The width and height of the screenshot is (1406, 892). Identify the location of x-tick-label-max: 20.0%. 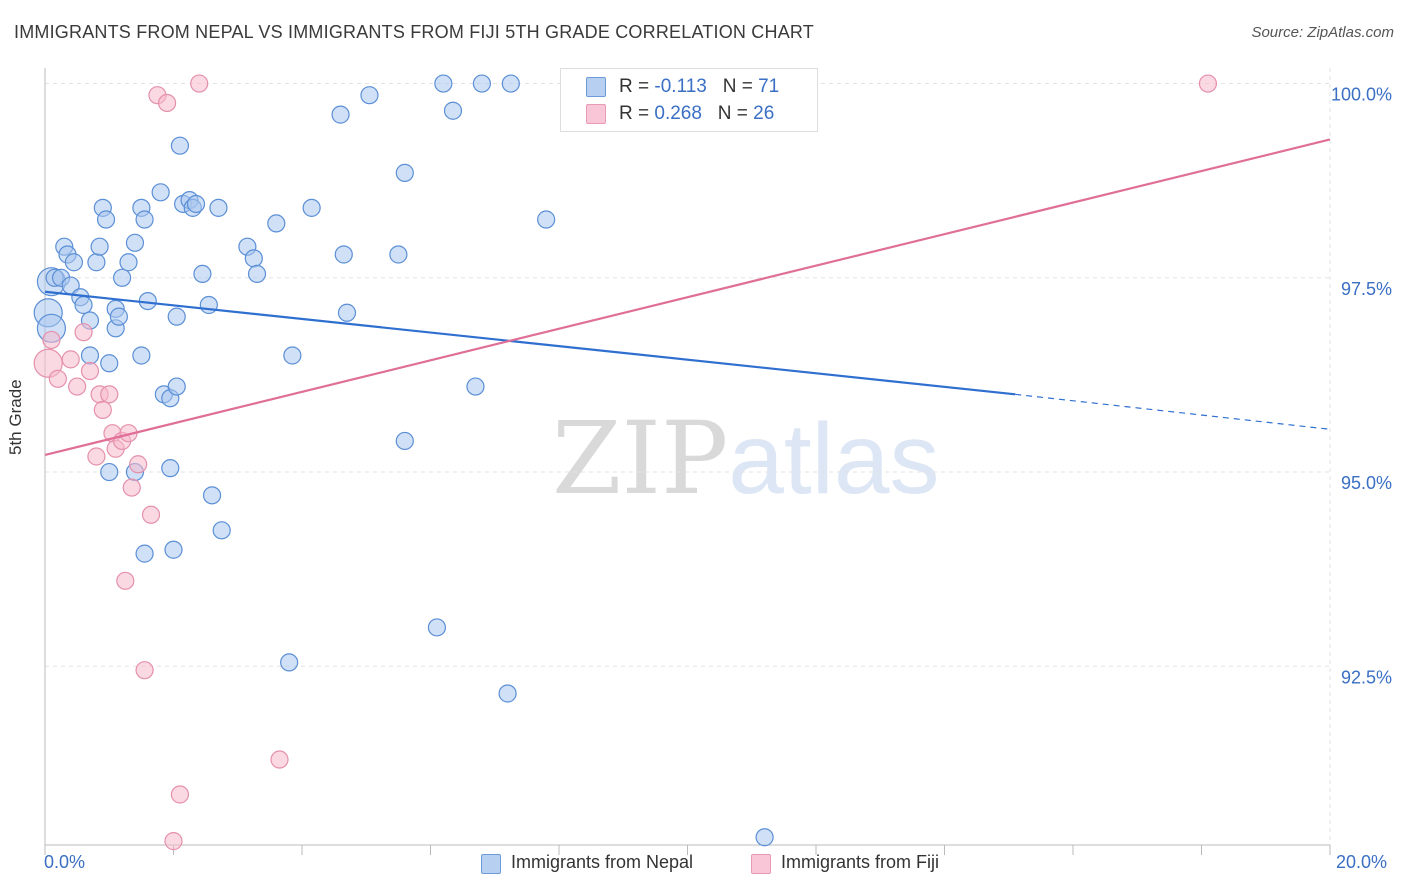
(1362, 862).